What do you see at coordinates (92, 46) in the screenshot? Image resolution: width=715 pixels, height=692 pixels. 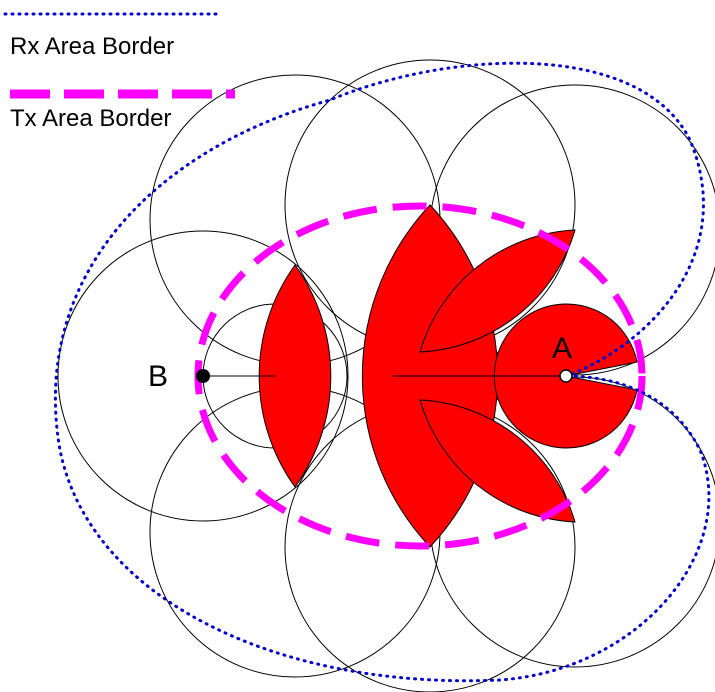 I see `rx-legend-label: Rx Area Border` at bounding box center [92, 46].